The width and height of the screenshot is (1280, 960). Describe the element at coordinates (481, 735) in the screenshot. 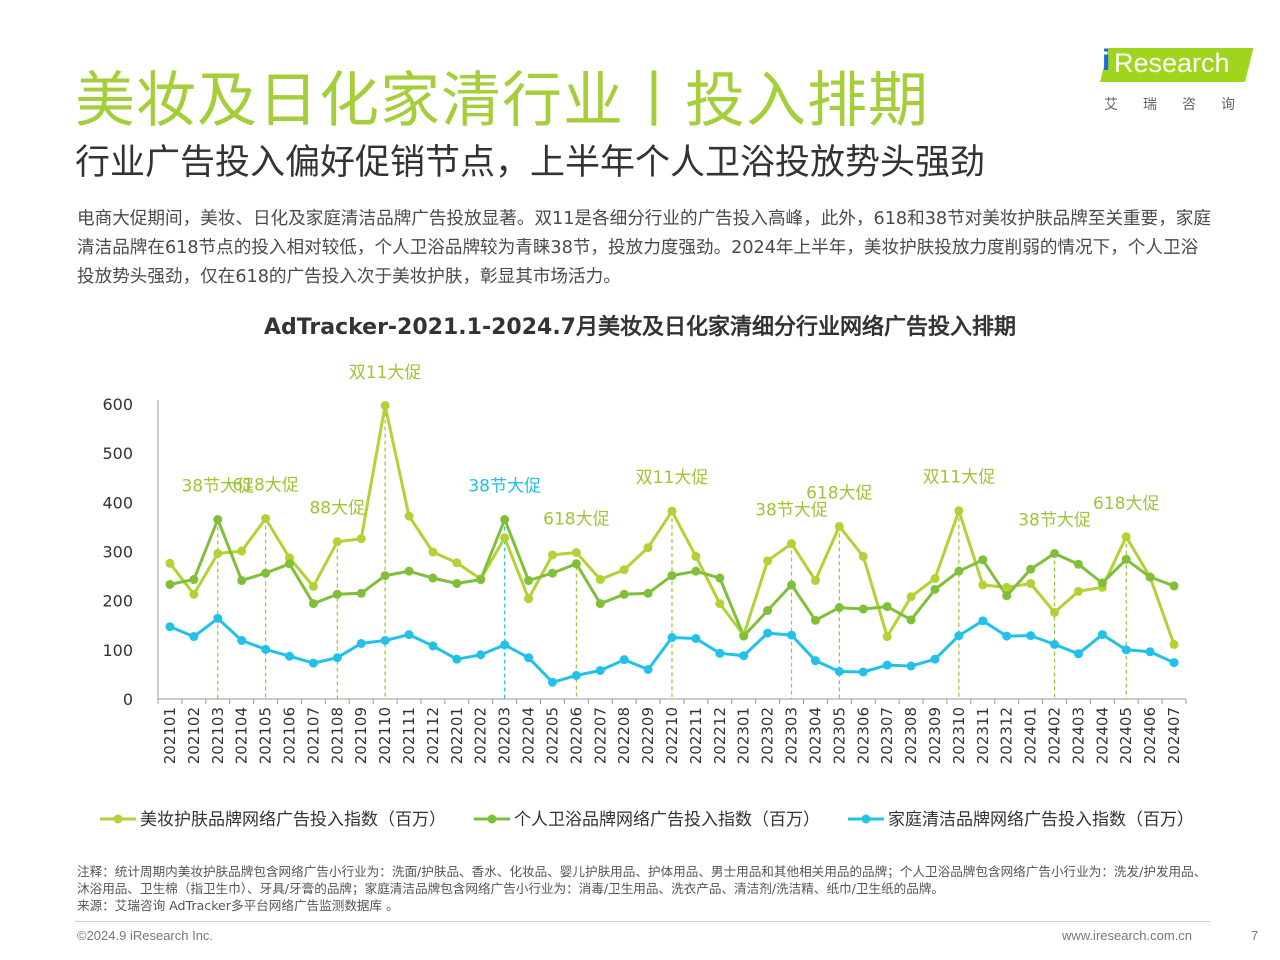

I see `x-tick-label: 202202` at that location.